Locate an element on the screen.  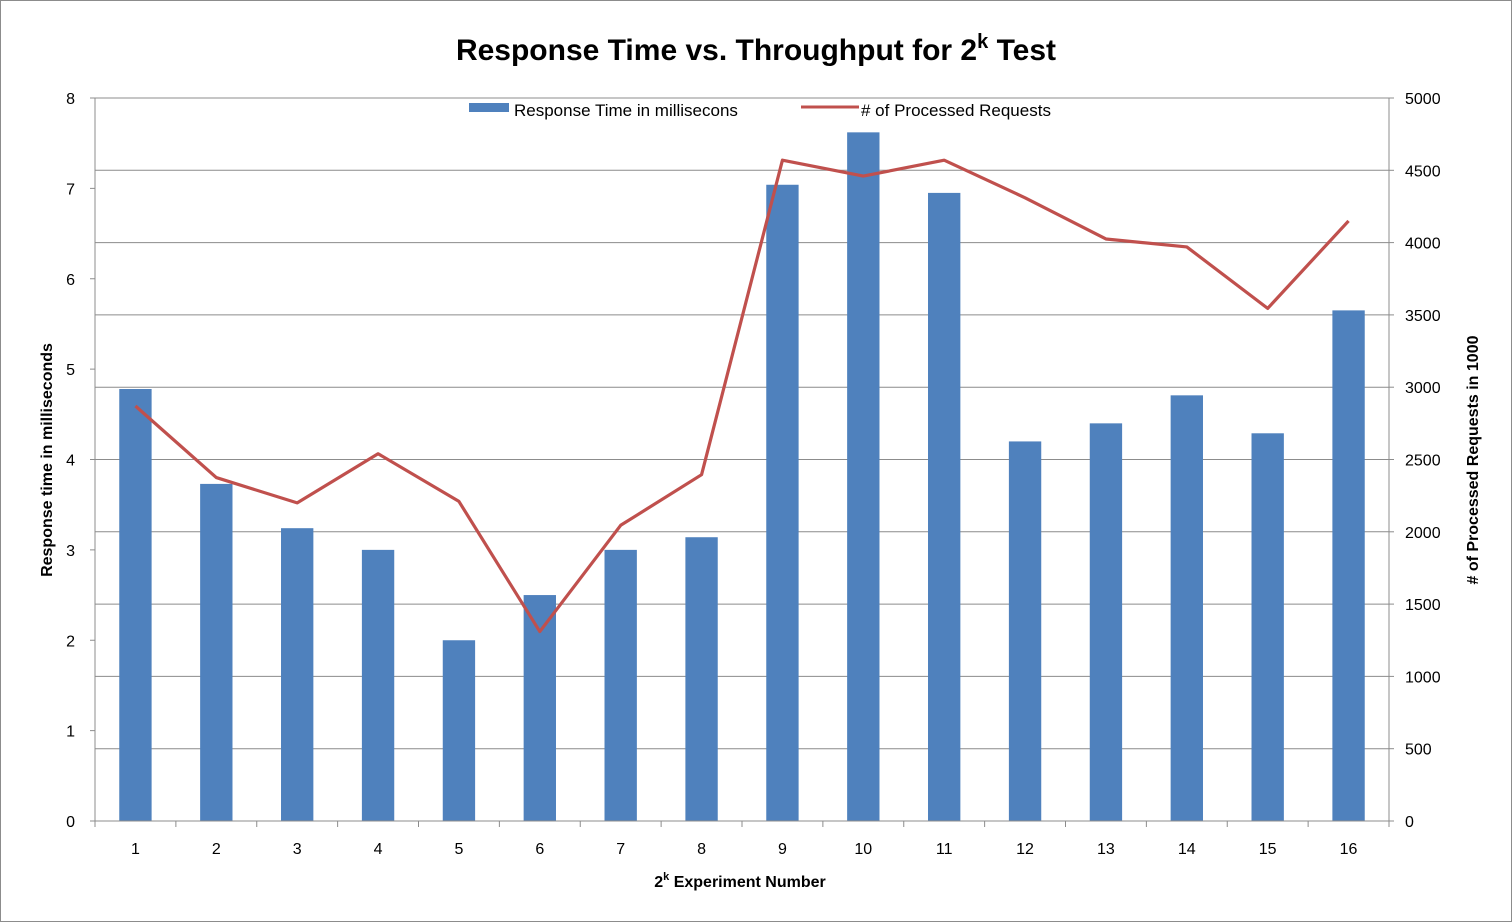
y-tick-label: 8 is located at coordinates (70, 99).